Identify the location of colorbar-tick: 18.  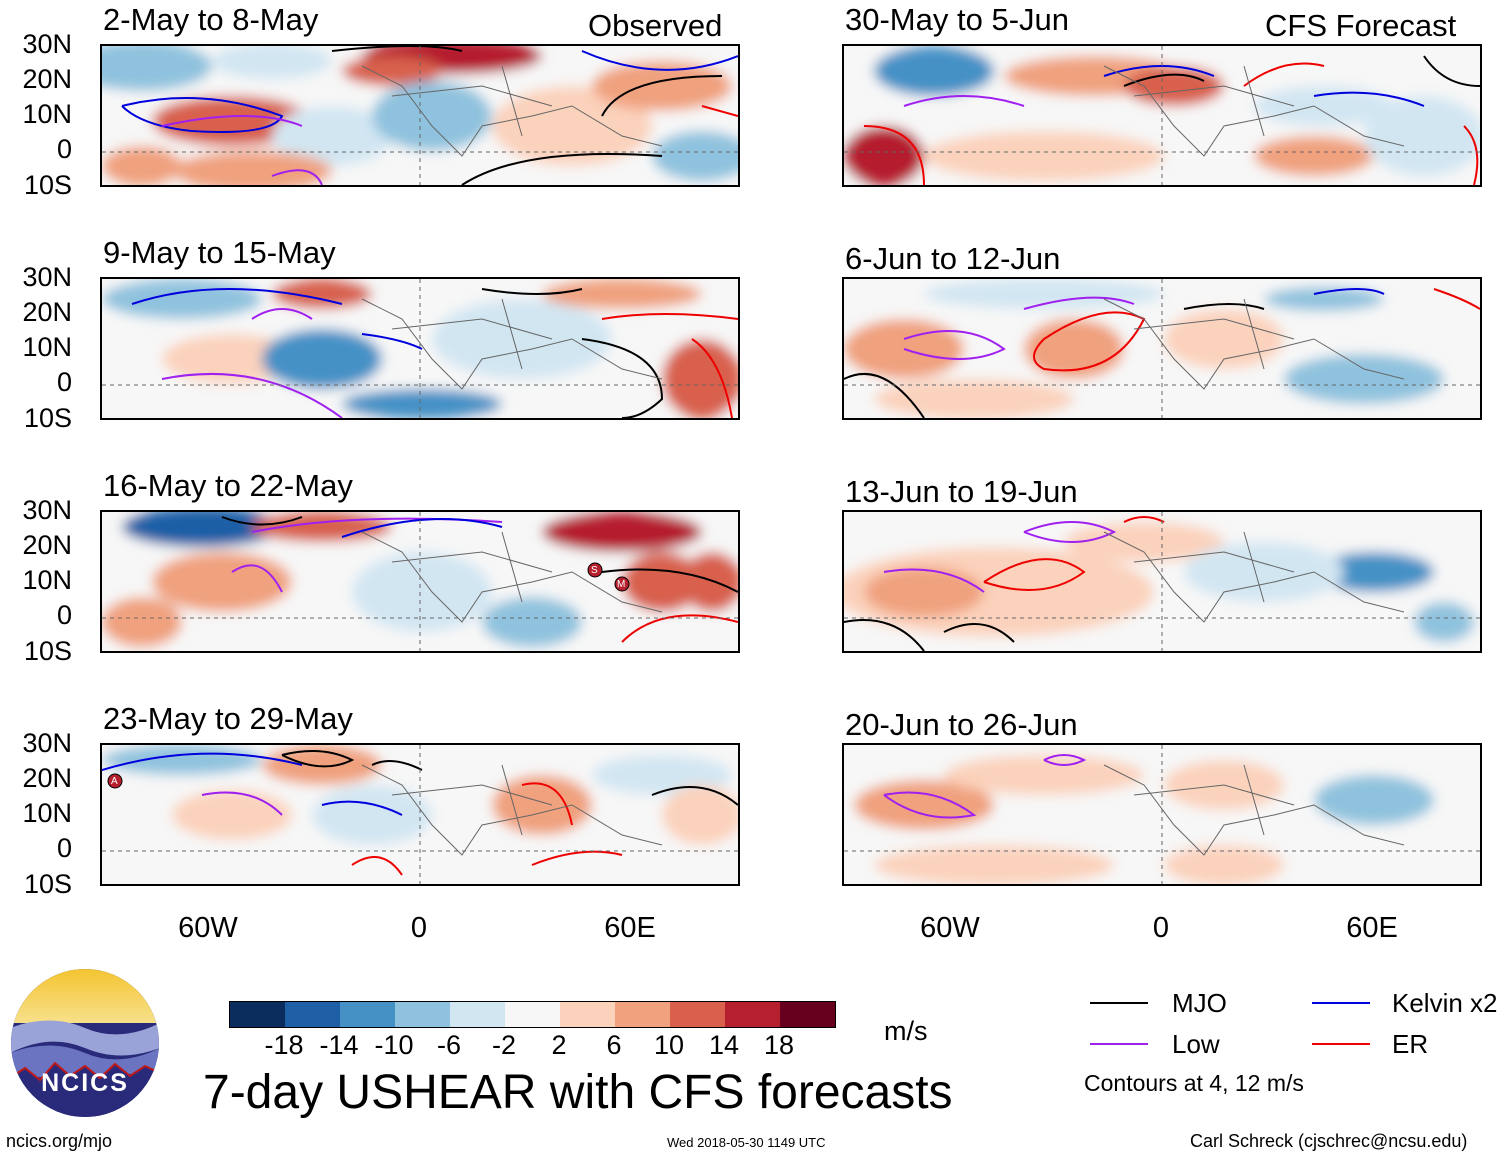
(779, 1045).